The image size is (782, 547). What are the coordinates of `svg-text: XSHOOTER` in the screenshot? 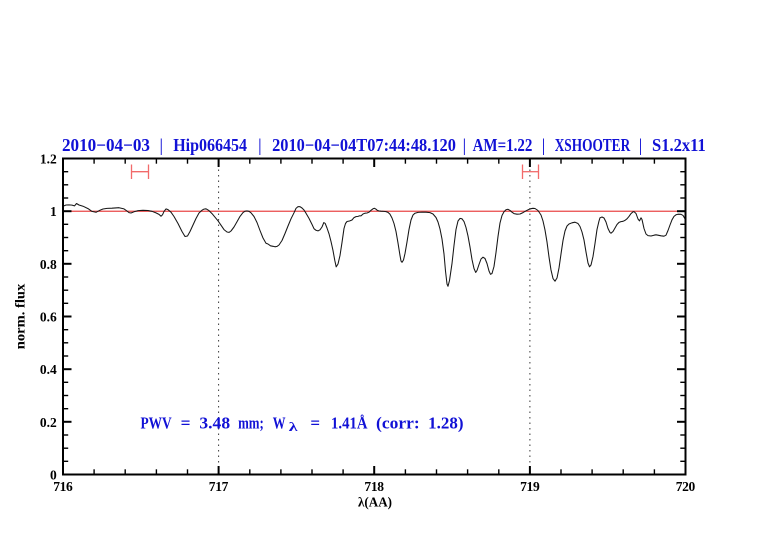 It's located at (593, 145).